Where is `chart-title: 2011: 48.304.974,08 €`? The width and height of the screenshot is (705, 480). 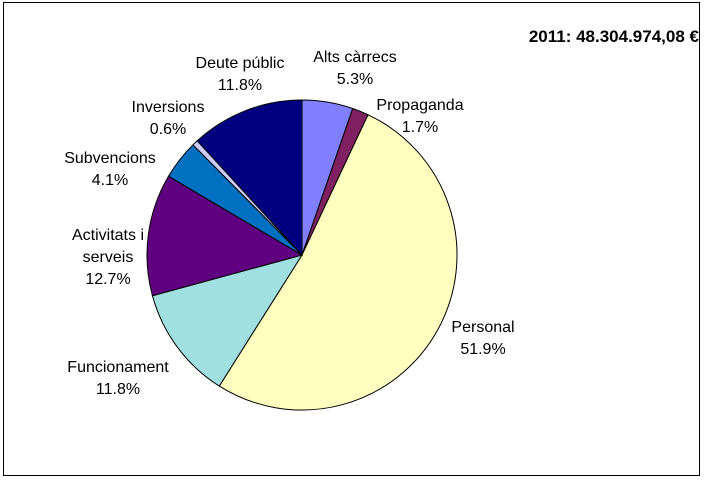
chart-title: 2011: 48.304.974,08 € is located at coordinates (613, 36).